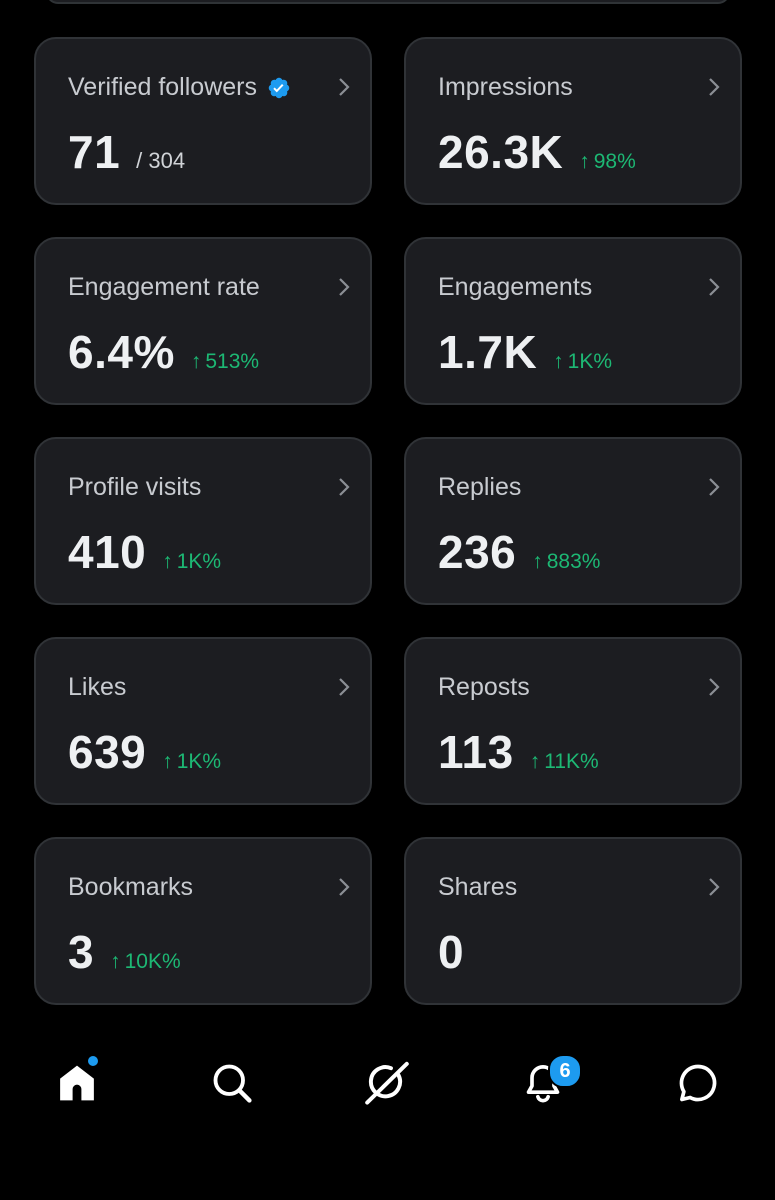 This screenshot has width=775, height=1200. Describe the element at coordinates (279, 87) in the screenshot. I see `verified-badge-icon` at that location.